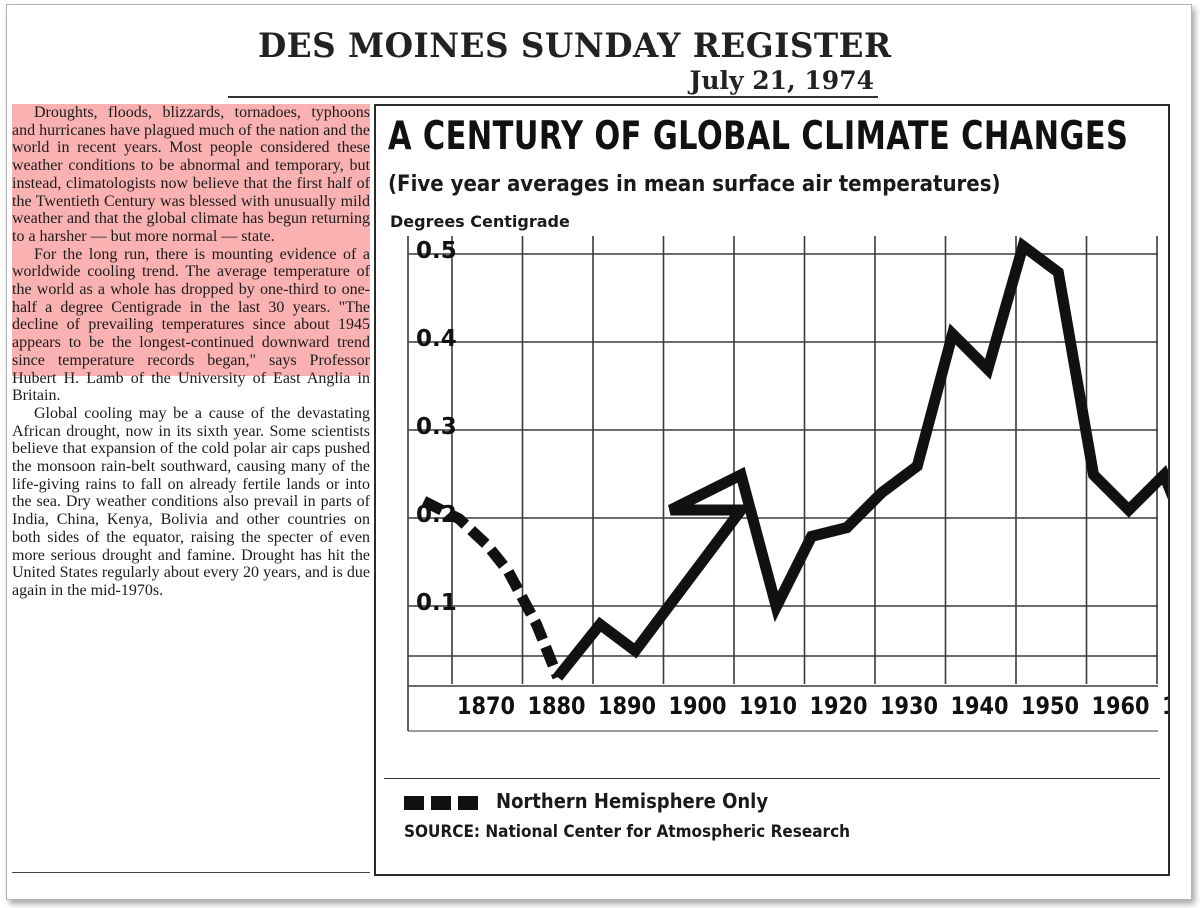 This screenshot has width=1200, height=908. I want to click on legend-divider, so click(772, 778).